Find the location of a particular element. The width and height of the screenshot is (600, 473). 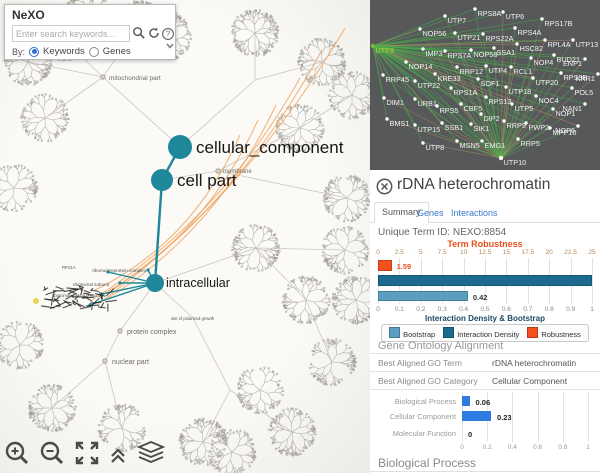

tab-interactions: Interactions is located at coordinates (474, 213).